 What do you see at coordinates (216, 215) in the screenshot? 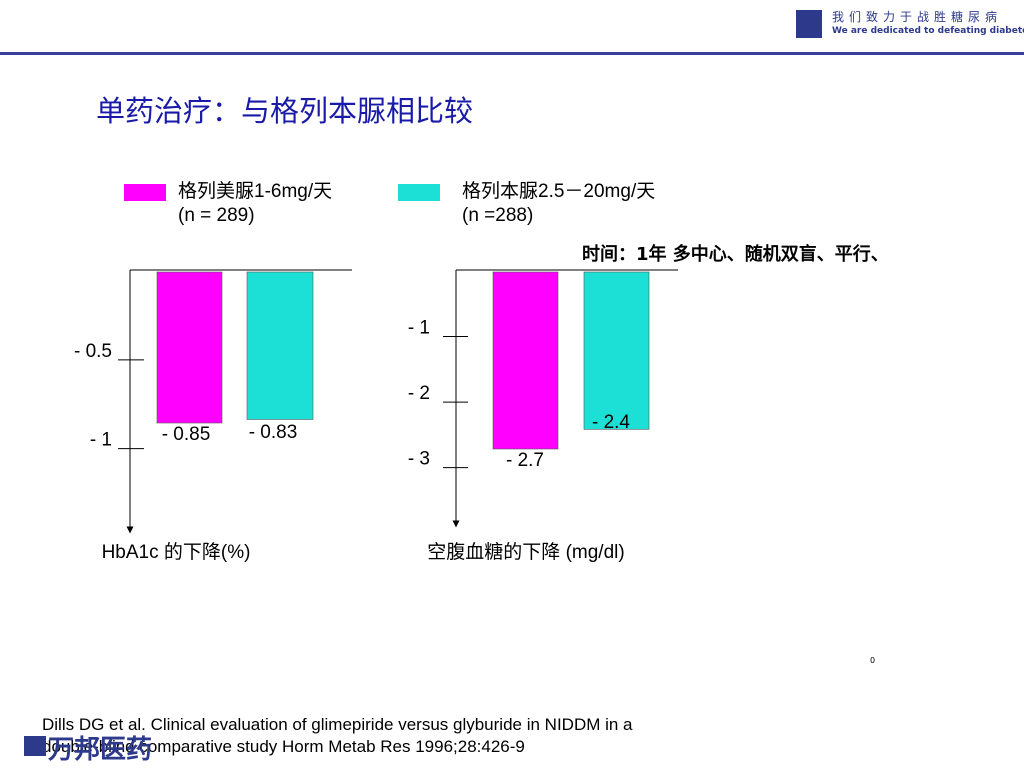
I see `legend-n: (n = 289)` at bounding box center [216, 215].